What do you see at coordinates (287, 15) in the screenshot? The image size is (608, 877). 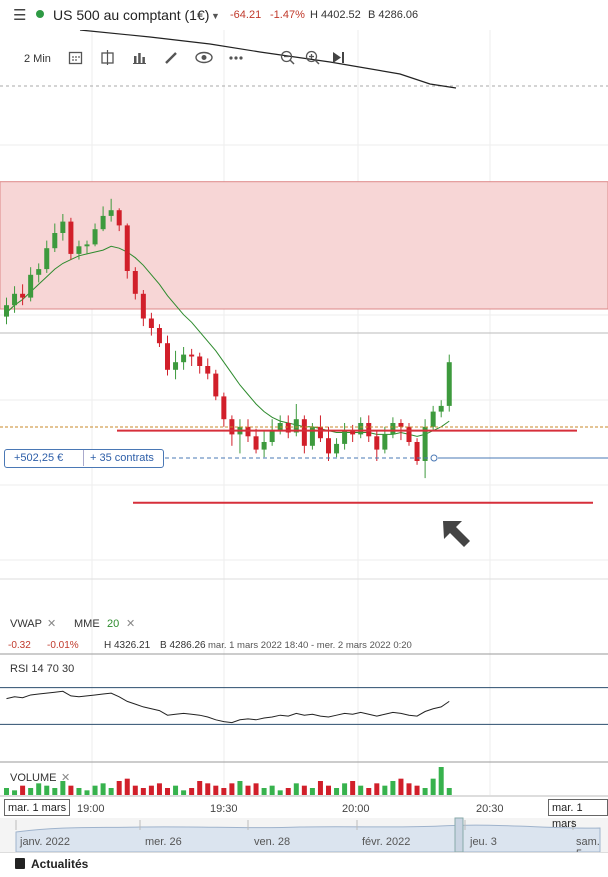 I see `change-percent: -1.47%` at bounding box center [287, 15].